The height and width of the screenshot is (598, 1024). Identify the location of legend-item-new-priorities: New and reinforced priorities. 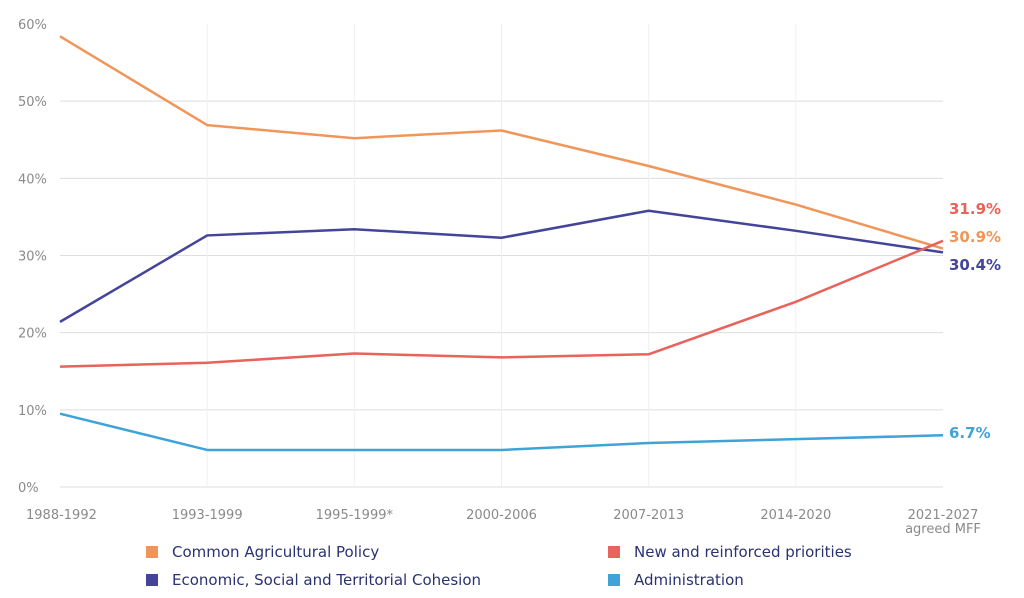
(730, 552).